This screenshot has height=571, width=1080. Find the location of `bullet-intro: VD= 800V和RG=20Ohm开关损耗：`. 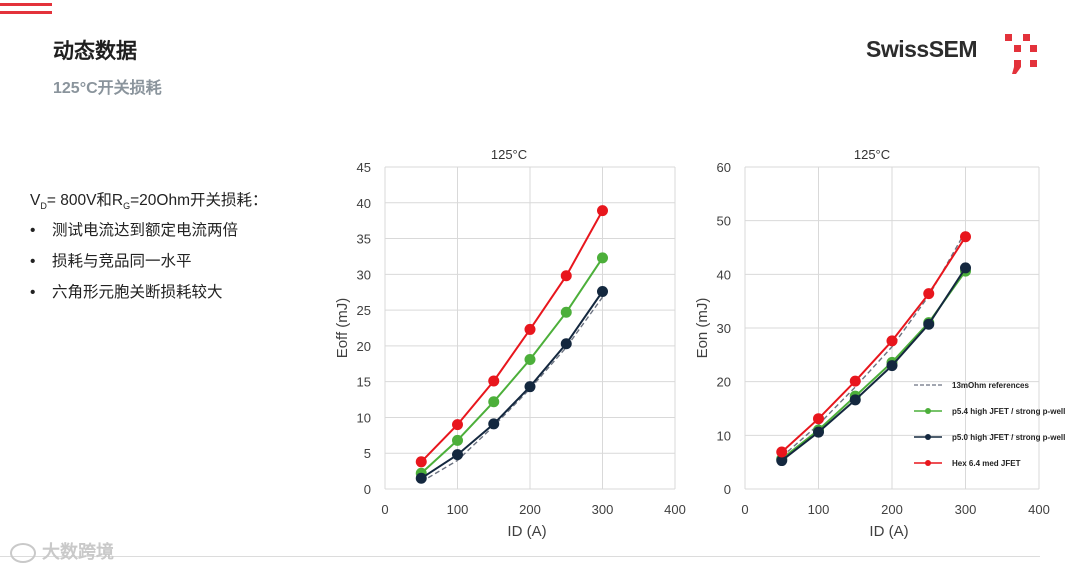

bullet-intro: VD= 800V和RG=20Ohm开关损耗： is located at coordinates (149, 199).